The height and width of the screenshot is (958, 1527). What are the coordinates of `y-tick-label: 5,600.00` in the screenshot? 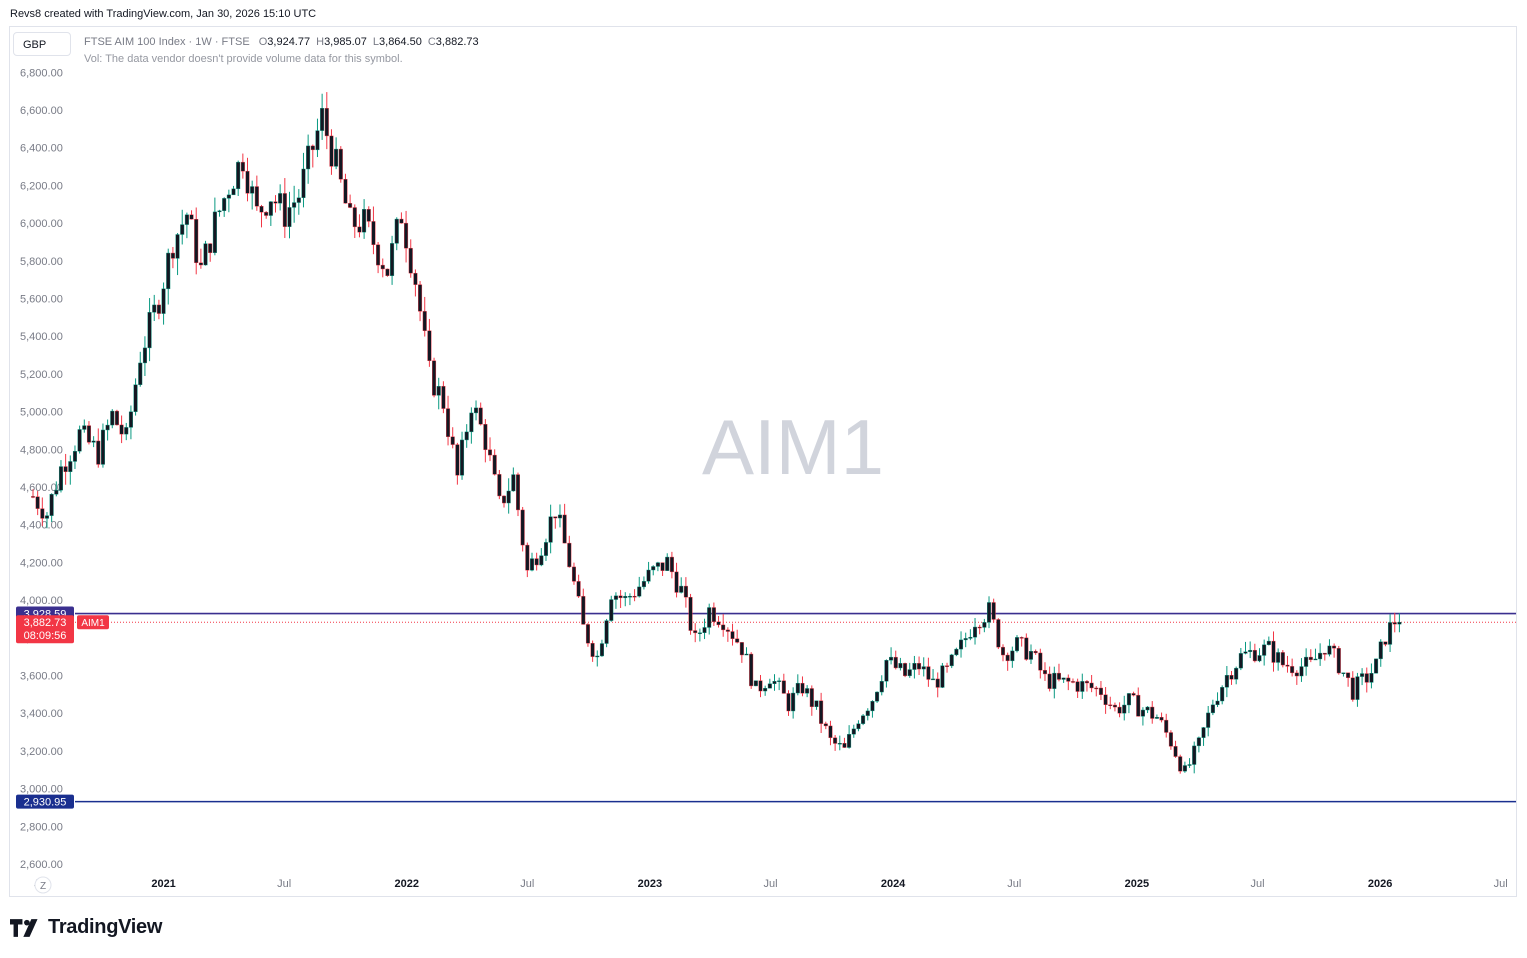 It's located at (41, 300).